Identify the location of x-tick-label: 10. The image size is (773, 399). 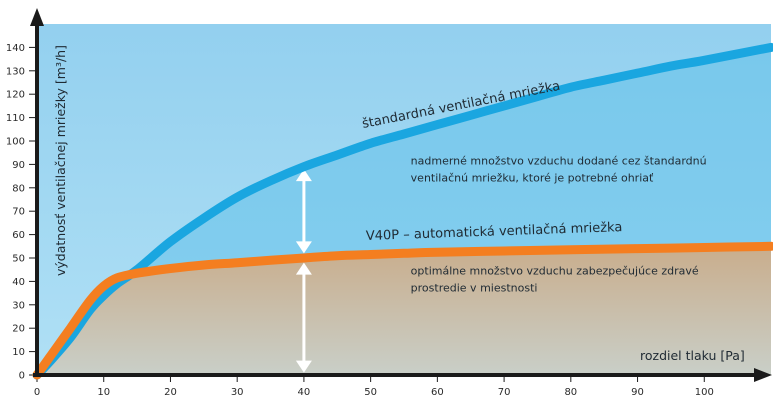
(103, 392).